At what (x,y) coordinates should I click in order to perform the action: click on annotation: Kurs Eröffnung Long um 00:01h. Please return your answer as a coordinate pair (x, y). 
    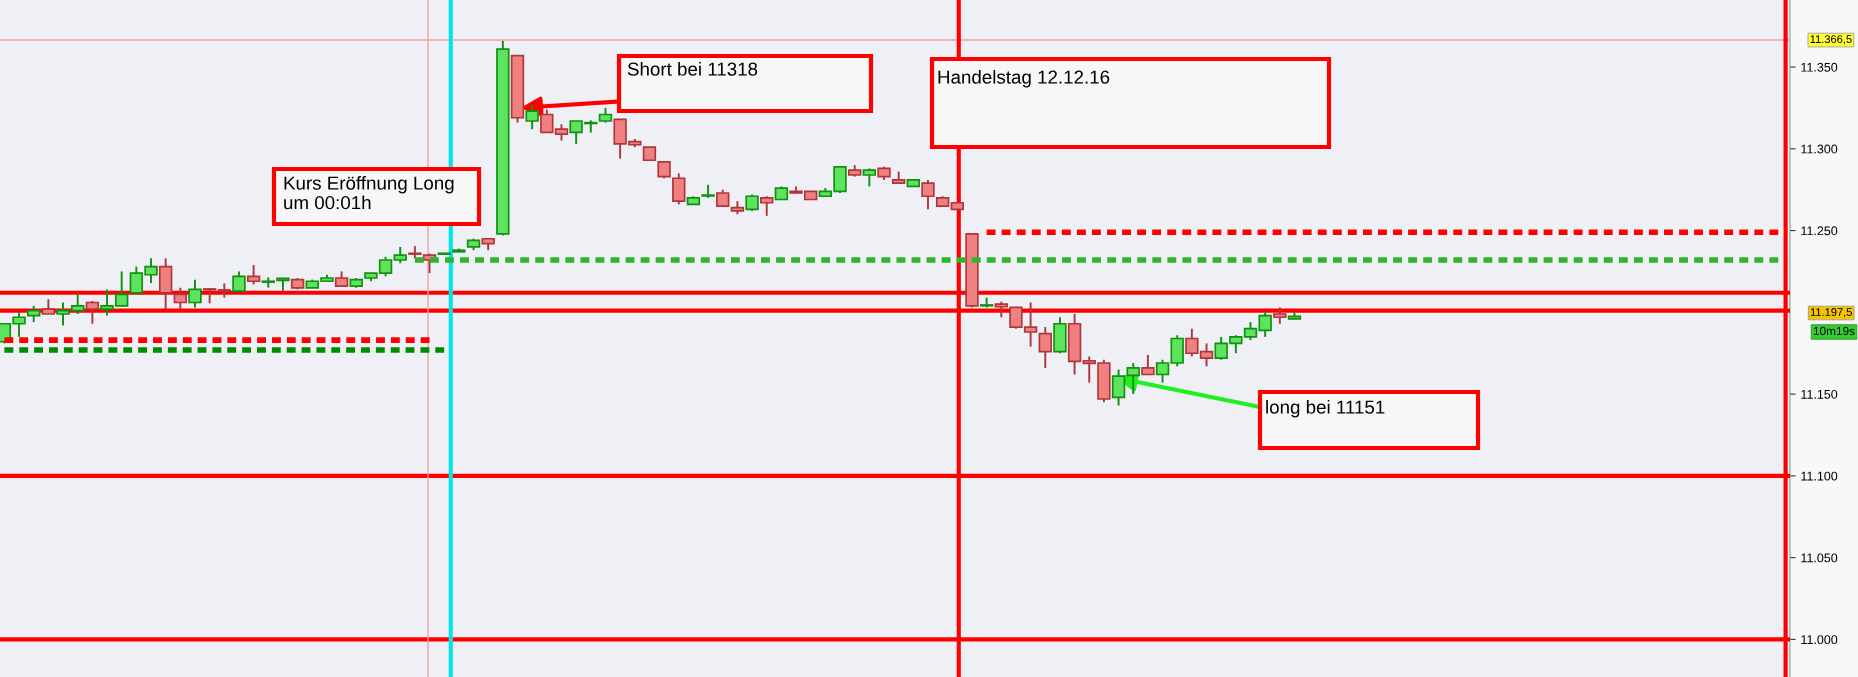
    Looking at the image, I should click on (369, 193).